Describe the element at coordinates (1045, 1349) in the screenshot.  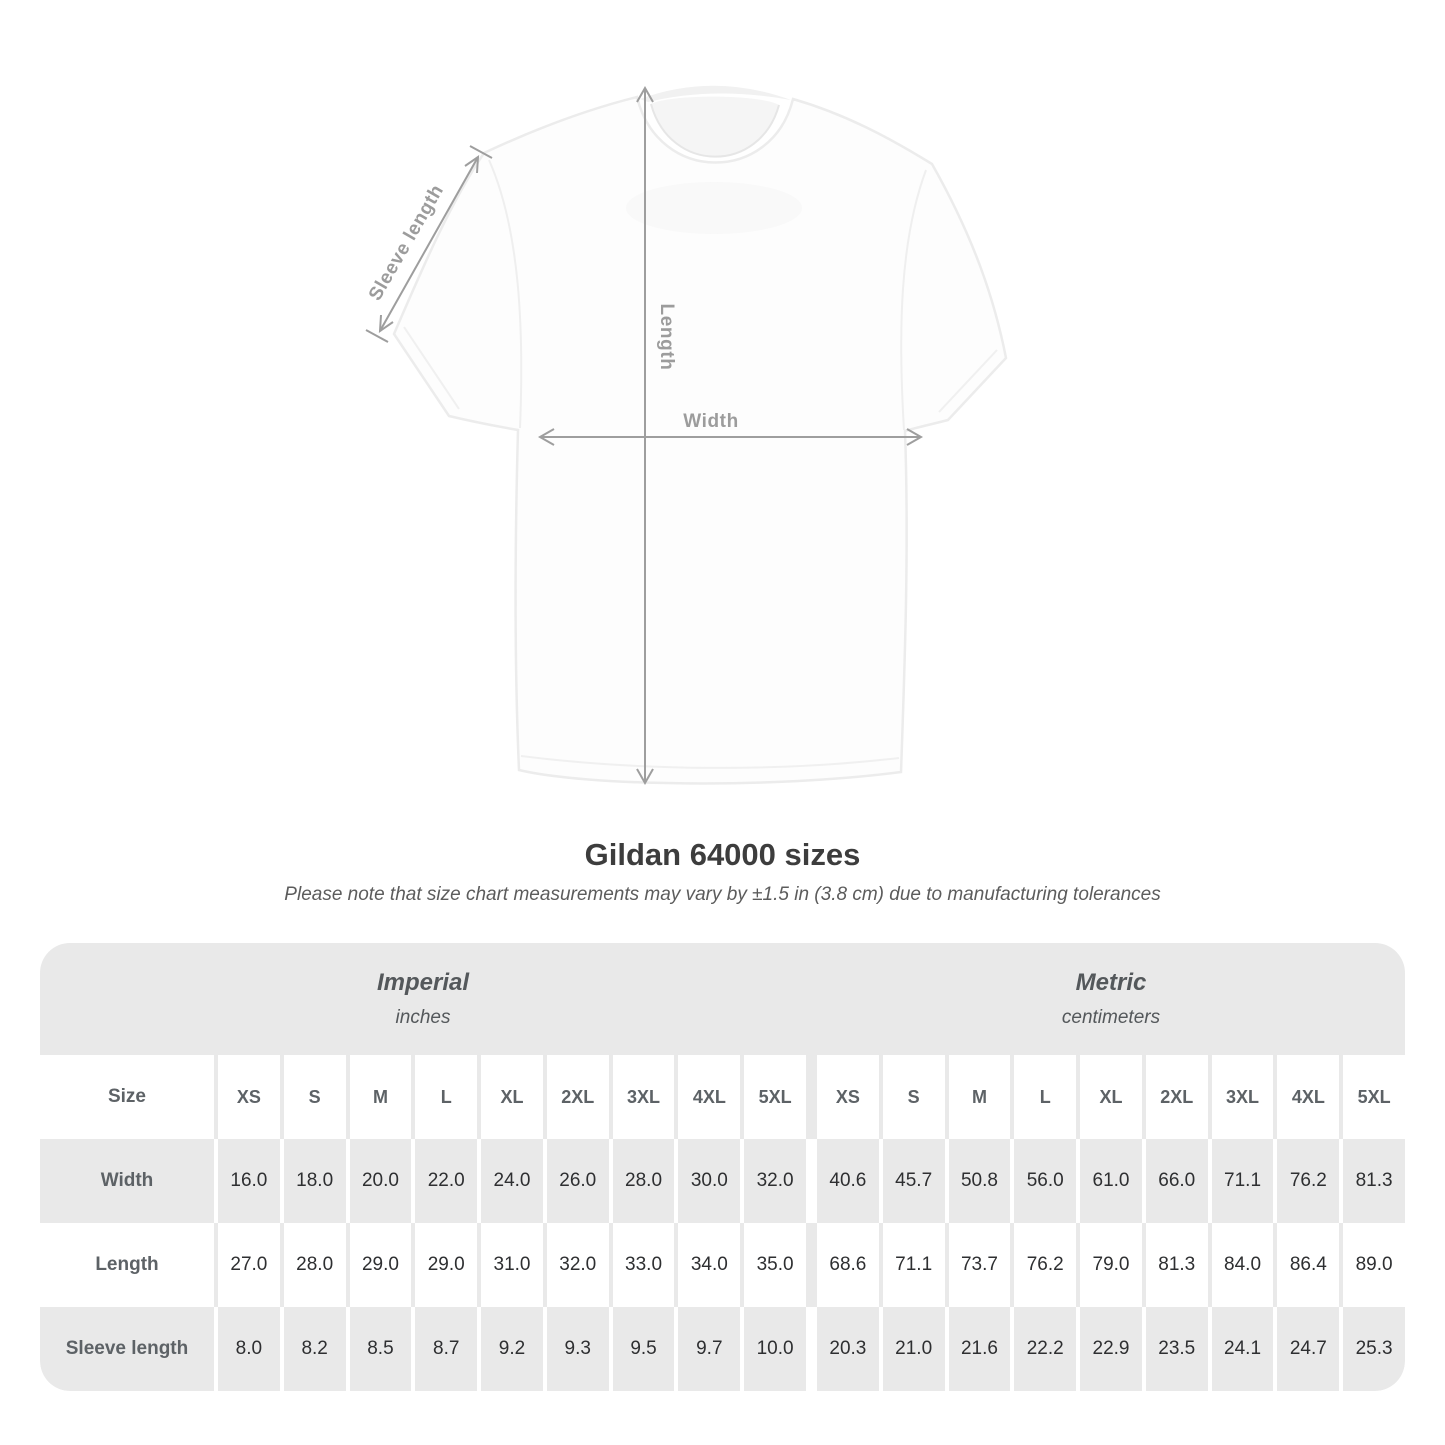
I see `table-cell: 22.2` at that location.